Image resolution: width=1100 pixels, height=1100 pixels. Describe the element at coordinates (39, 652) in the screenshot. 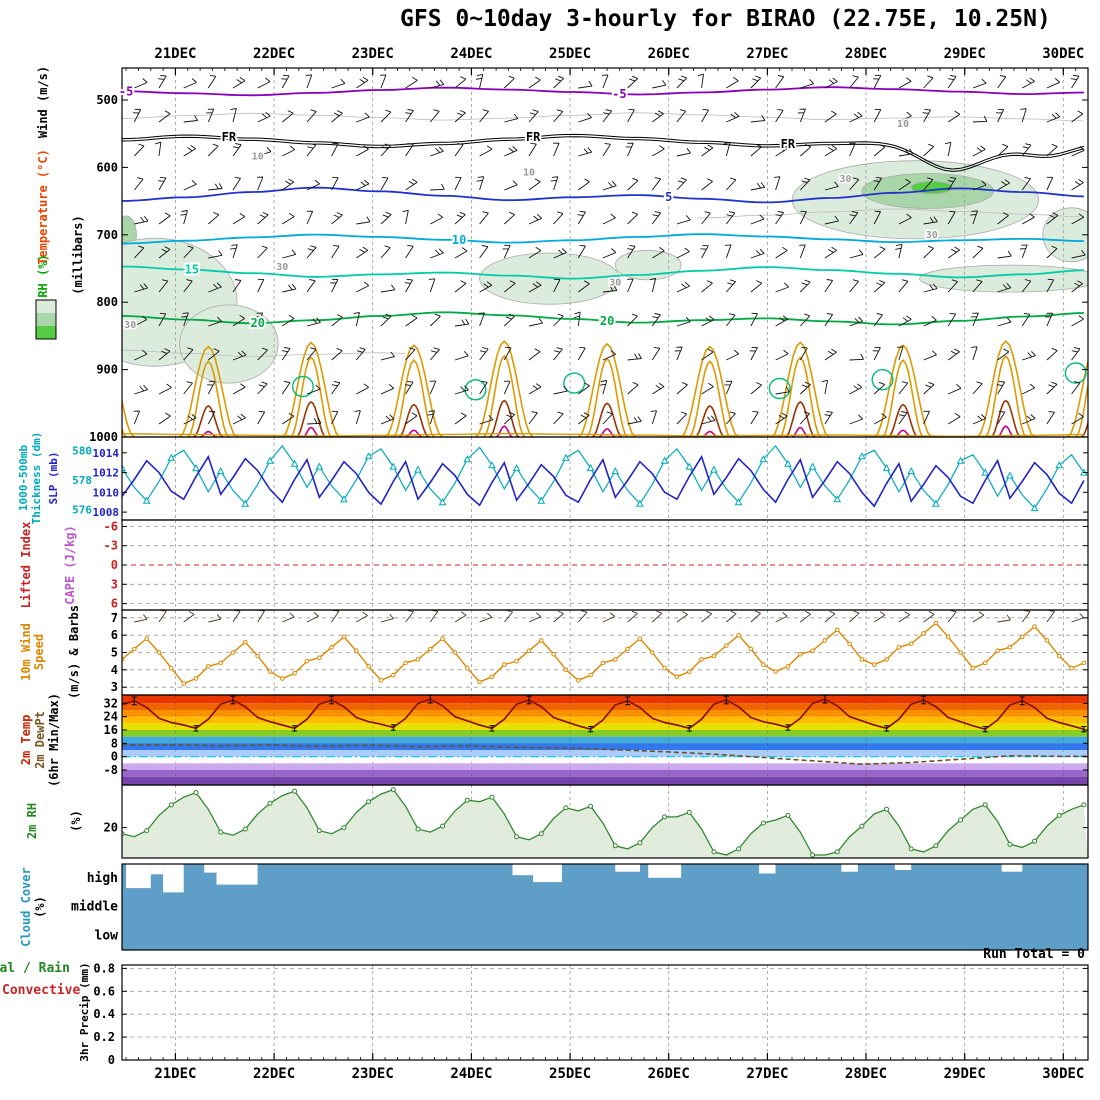

I see `svg-text: Speed` at that location.